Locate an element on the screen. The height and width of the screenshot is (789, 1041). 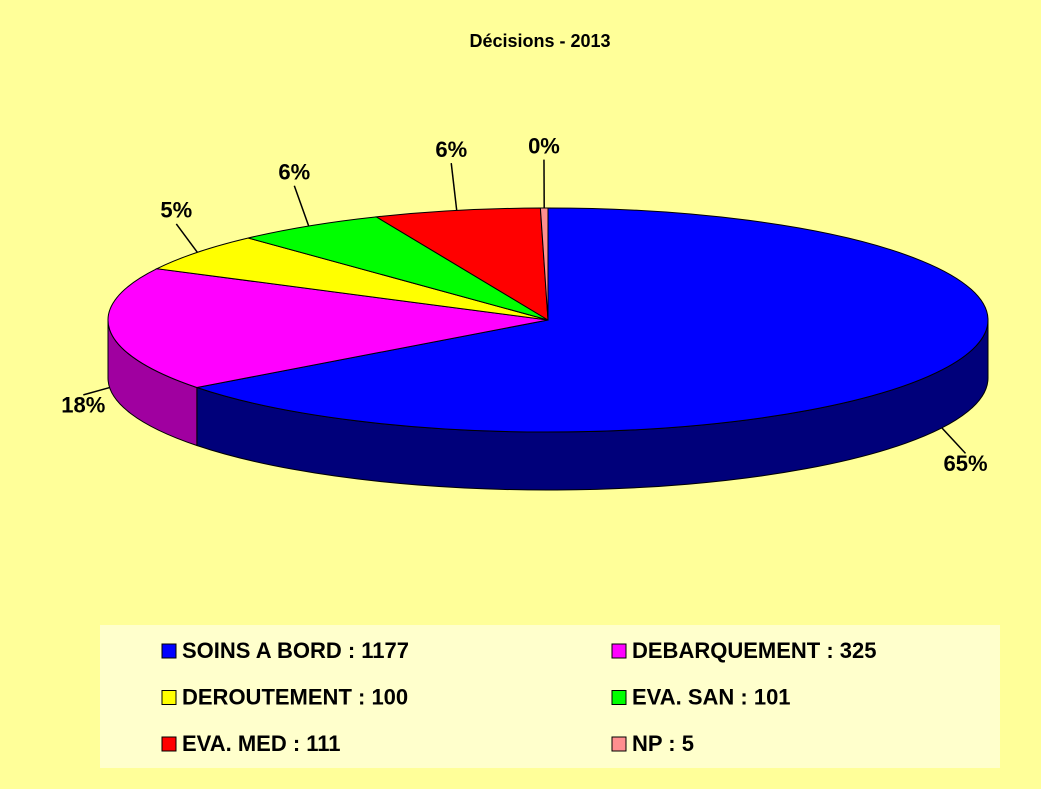
data-label: 5% is located at coordinates (176, 210).